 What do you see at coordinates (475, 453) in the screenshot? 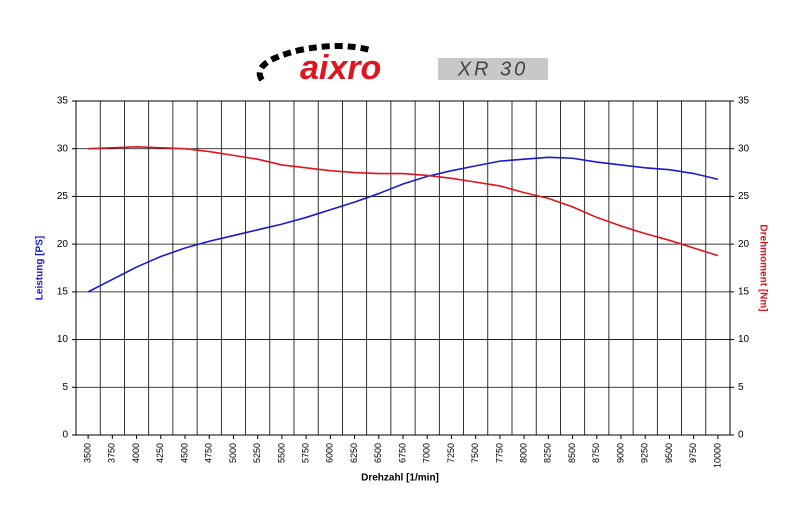
I see `x-tick-label: 7500` at bounding box center [475, 453].